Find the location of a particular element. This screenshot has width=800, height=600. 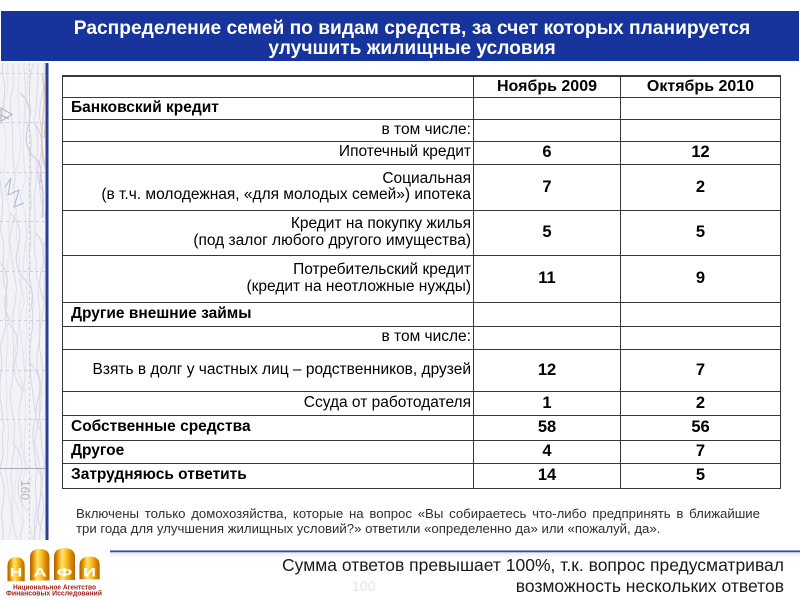

svg-text: И is located at coordinates (89, 573).